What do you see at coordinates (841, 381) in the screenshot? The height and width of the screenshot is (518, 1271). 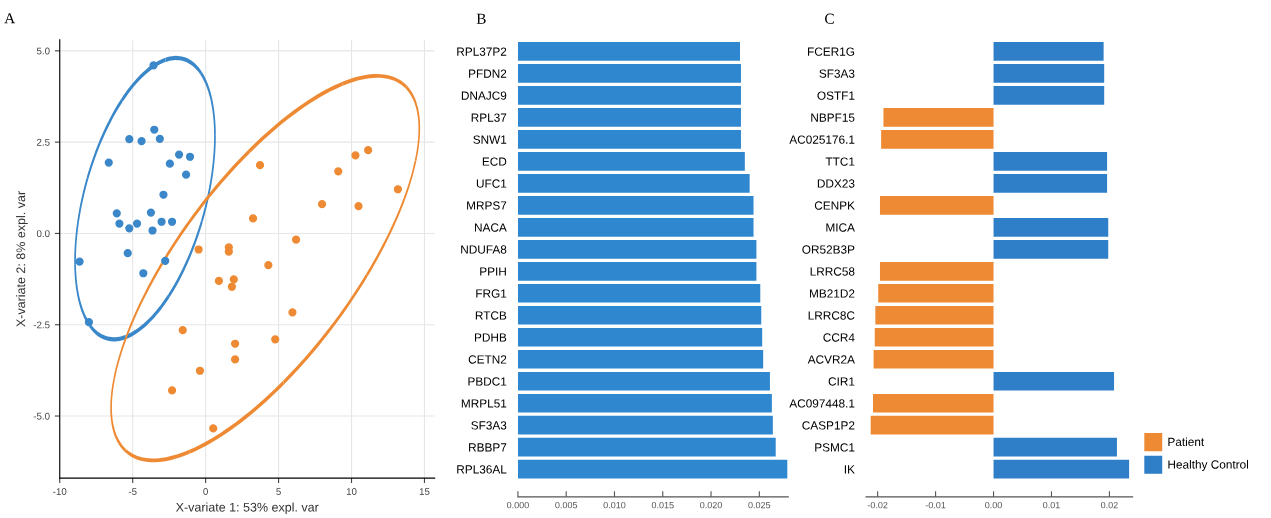 I see `y-tick-label: CIR1` at bounding box center [841, 381].